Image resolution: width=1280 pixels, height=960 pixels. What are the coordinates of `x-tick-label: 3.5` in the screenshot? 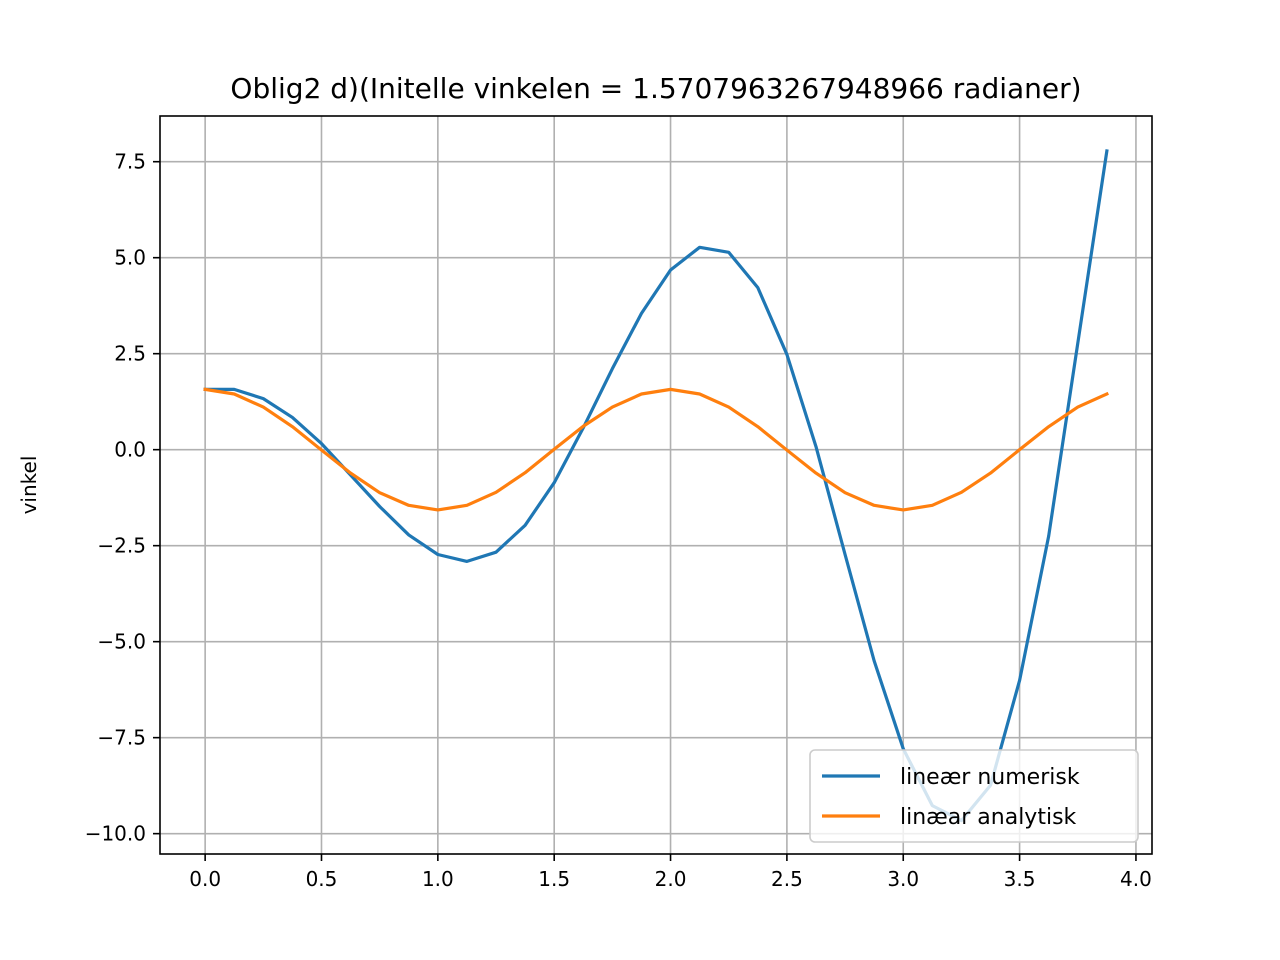 It's located at (1020, 879).